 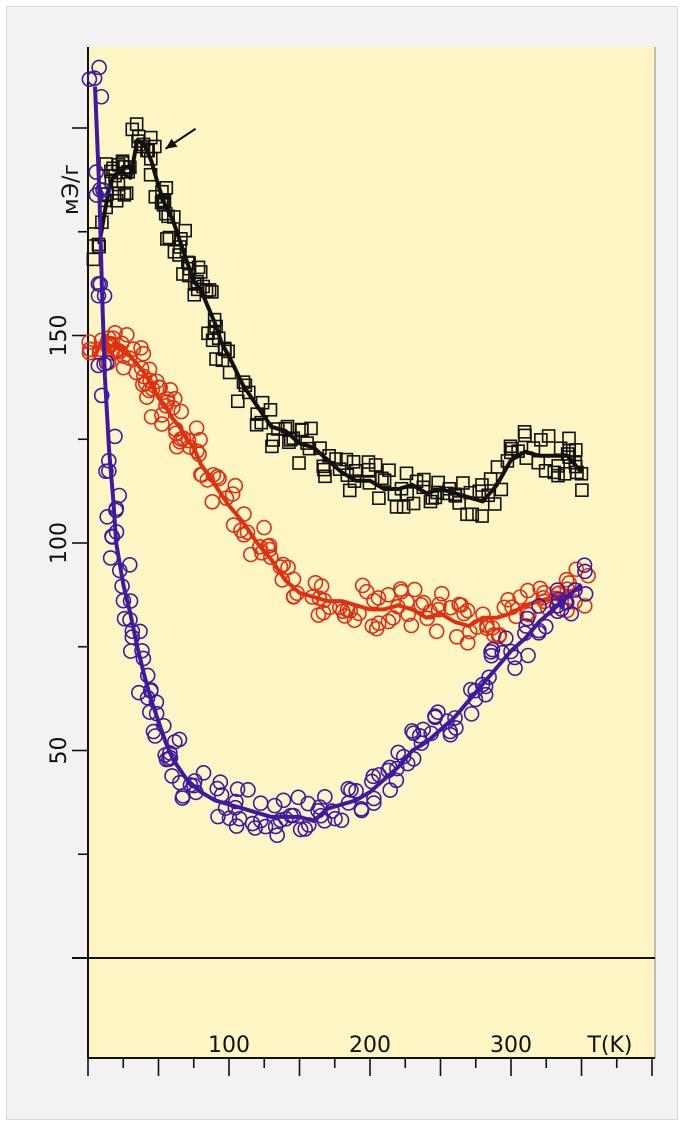 I want to click on x-axis-title: T(K), so click(x=609, y=1045).